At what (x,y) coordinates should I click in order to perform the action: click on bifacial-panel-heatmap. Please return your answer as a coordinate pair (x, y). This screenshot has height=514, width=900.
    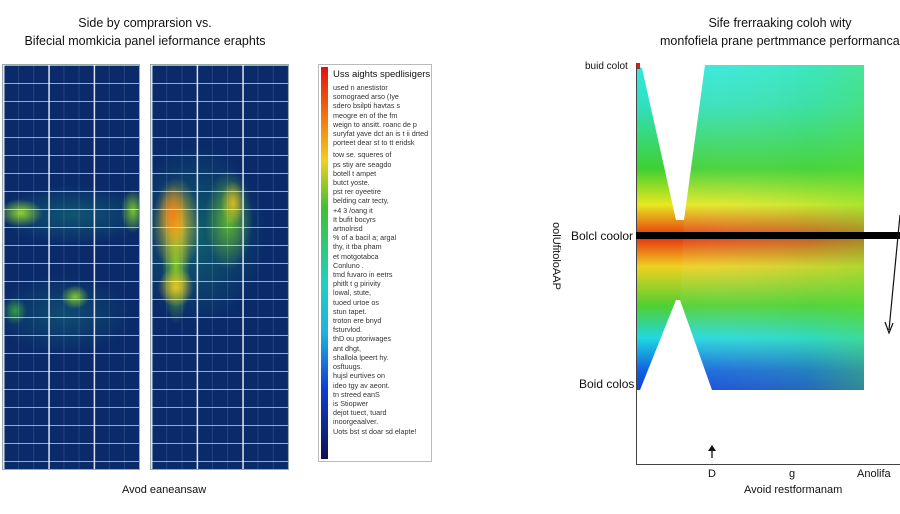
    Looking at the image, I should click on (219, 267).